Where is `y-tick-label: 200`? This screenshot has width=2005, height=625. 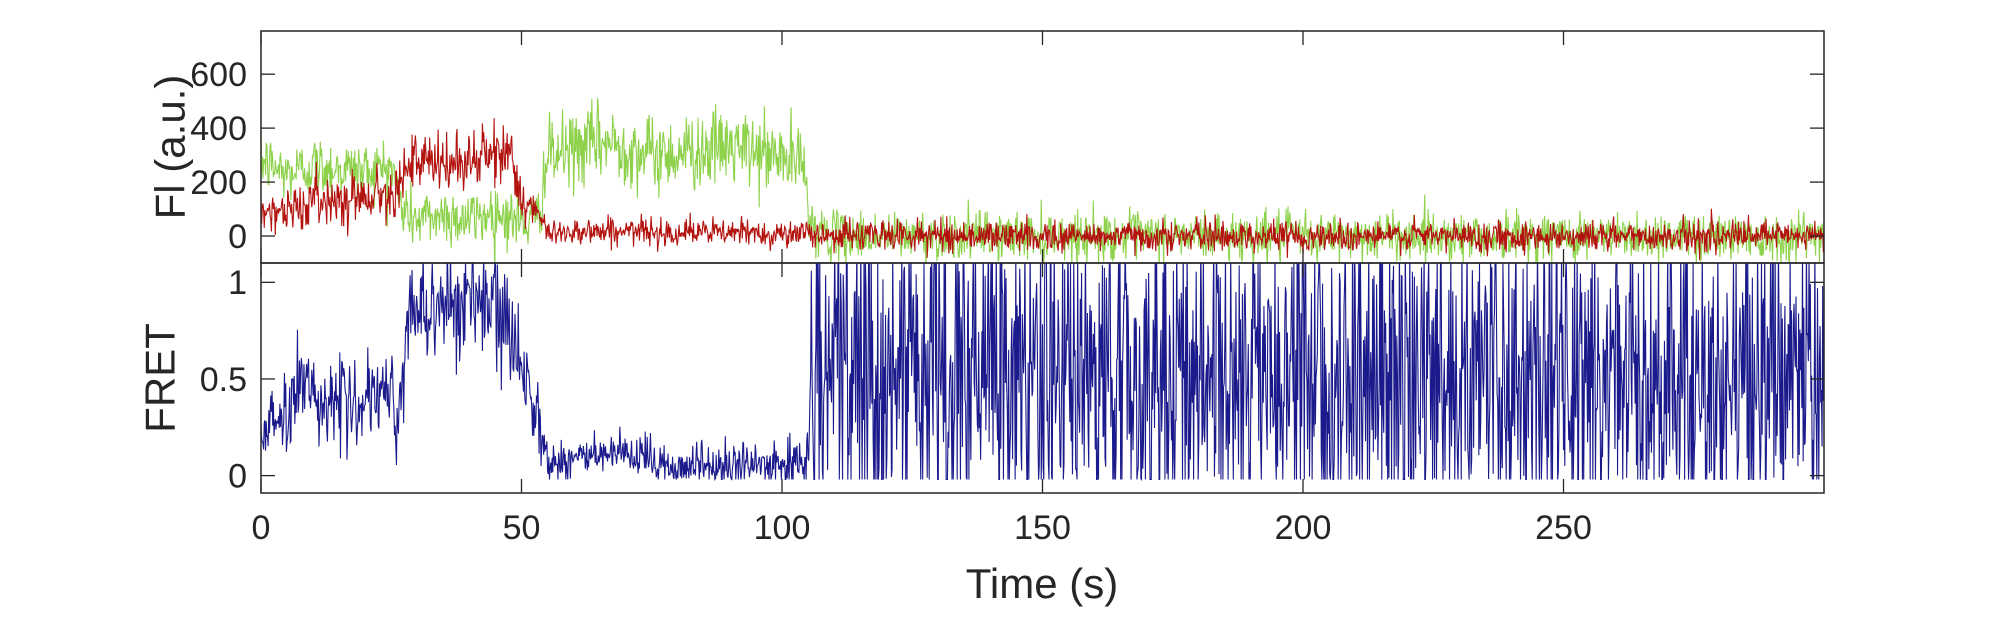 y-tick-label: 200 is located at coordinates (218, 183).